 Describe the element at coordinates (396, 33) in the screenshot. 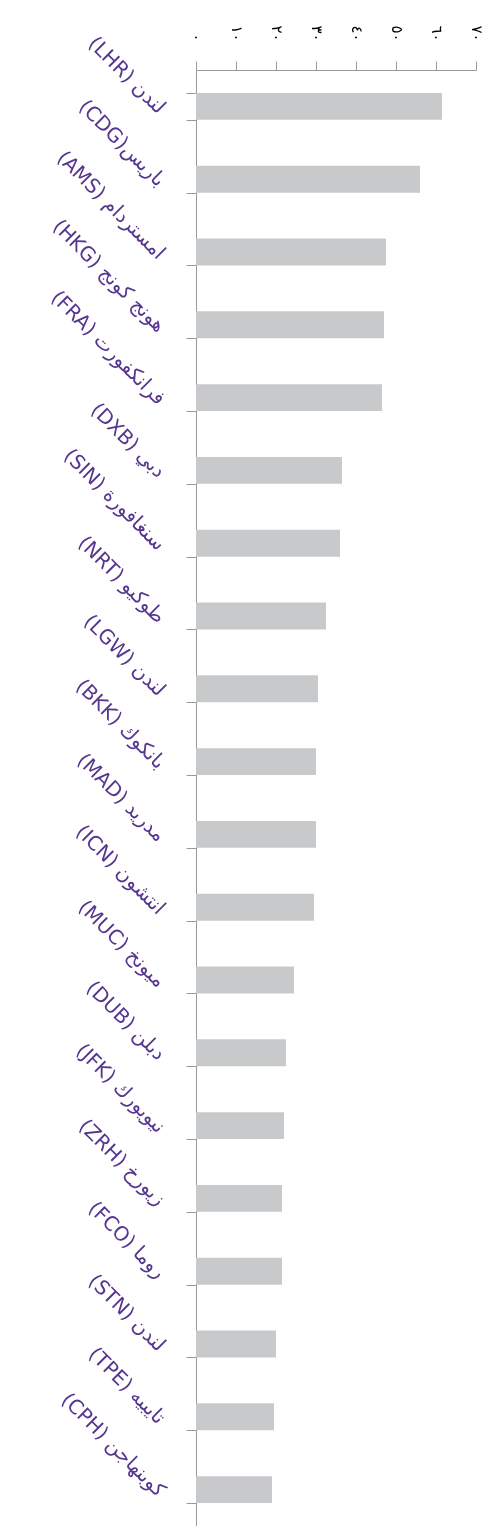

I see `x-tick-label: ٥٠` at that location.